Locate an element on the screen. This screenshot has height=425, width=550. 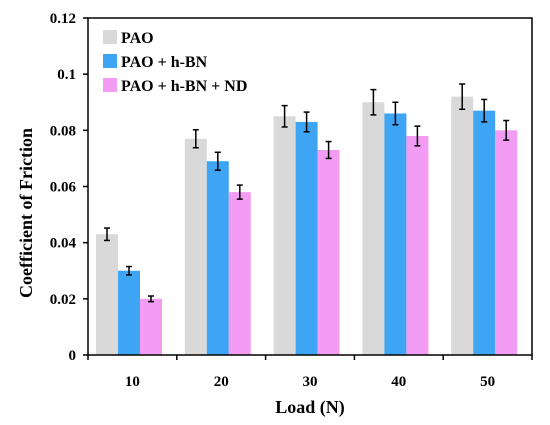
x-axis-title: Load (N) is located at coordinates (310, 407).